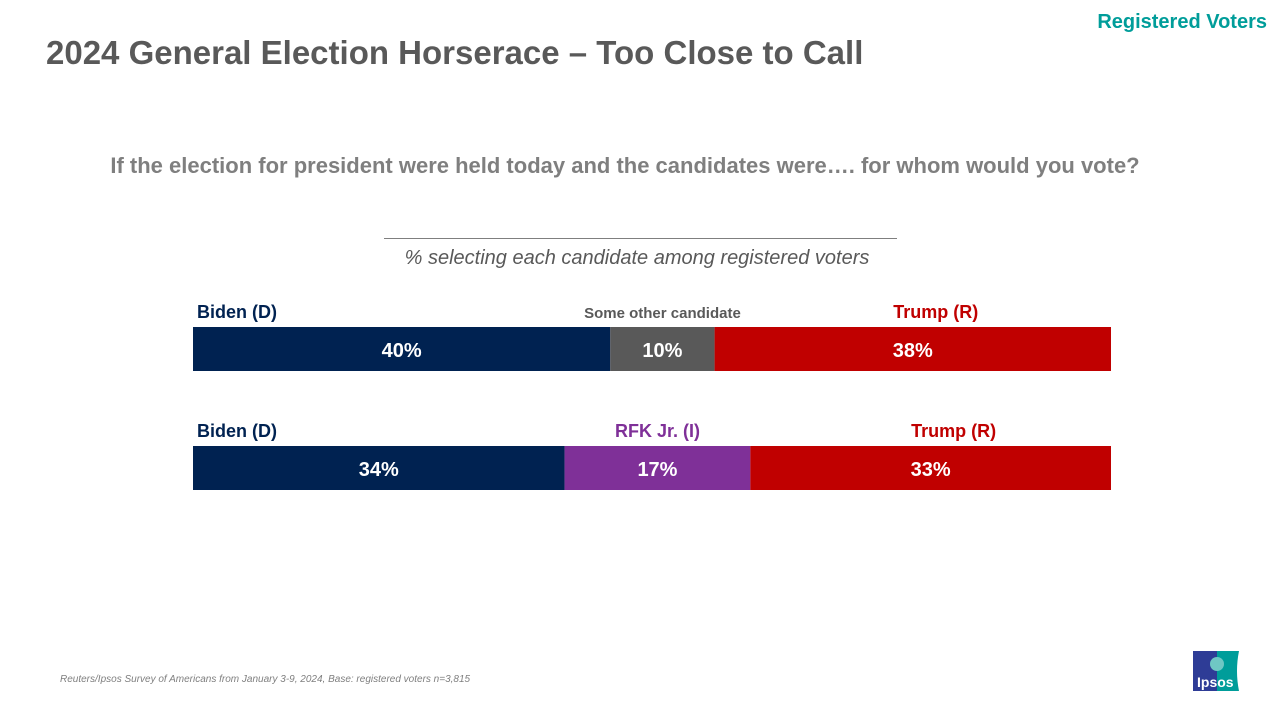  I want to click on data-label: 33%, so click(931, 470).